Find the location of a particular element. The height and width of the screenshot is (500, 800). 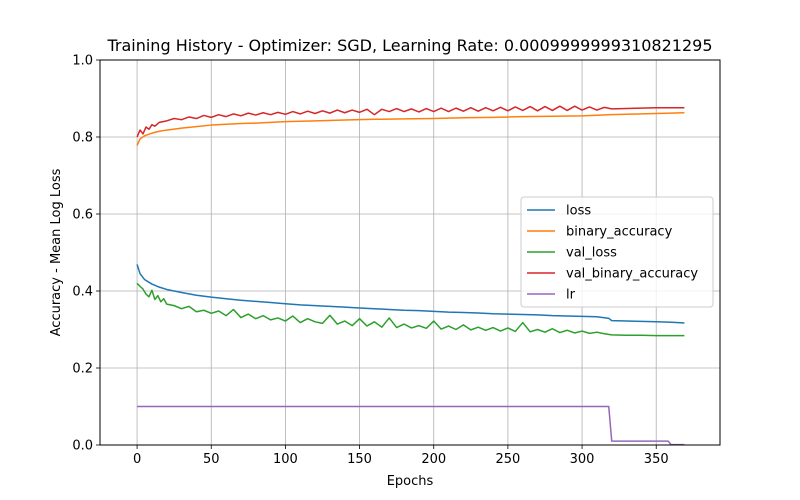

x-tick-label: 200 is located at coordinates (433, 459).